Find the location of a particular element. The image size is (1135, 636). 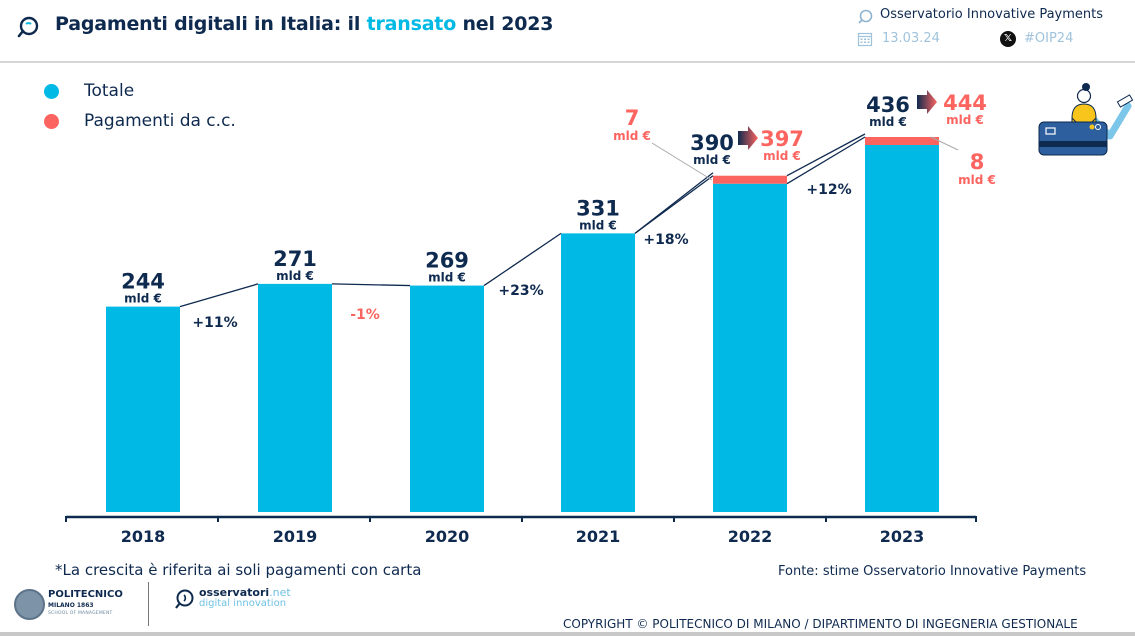

value-label-2022: 390 is located at coordinates (712, 143).